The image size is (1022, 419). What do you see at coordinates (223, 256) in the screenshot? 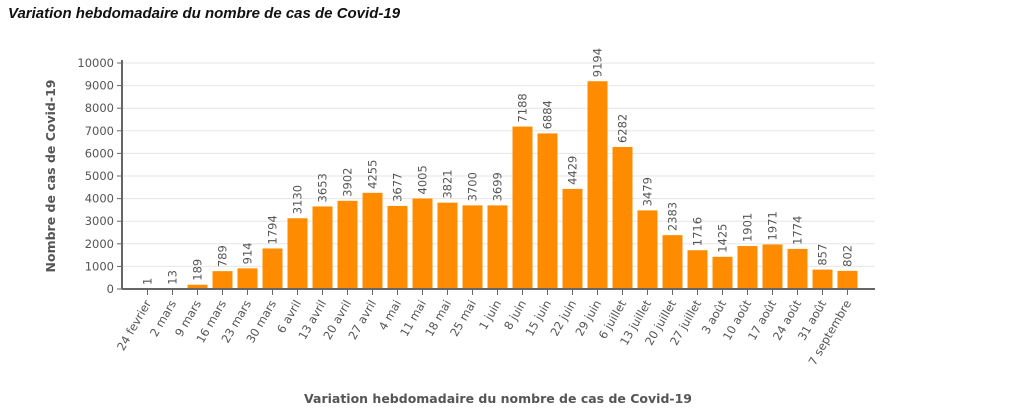
I see `bar-value-label: 789` at bounding box center [223, 256].